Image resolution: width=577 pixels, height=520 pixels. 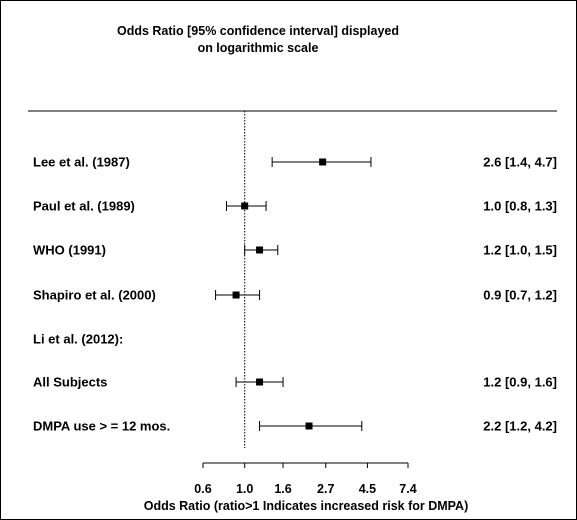 What do you see at coordinates (325, 489) in the screenshot?
I see `x-tick-label: 2.7` at bounding box center [325, 489].